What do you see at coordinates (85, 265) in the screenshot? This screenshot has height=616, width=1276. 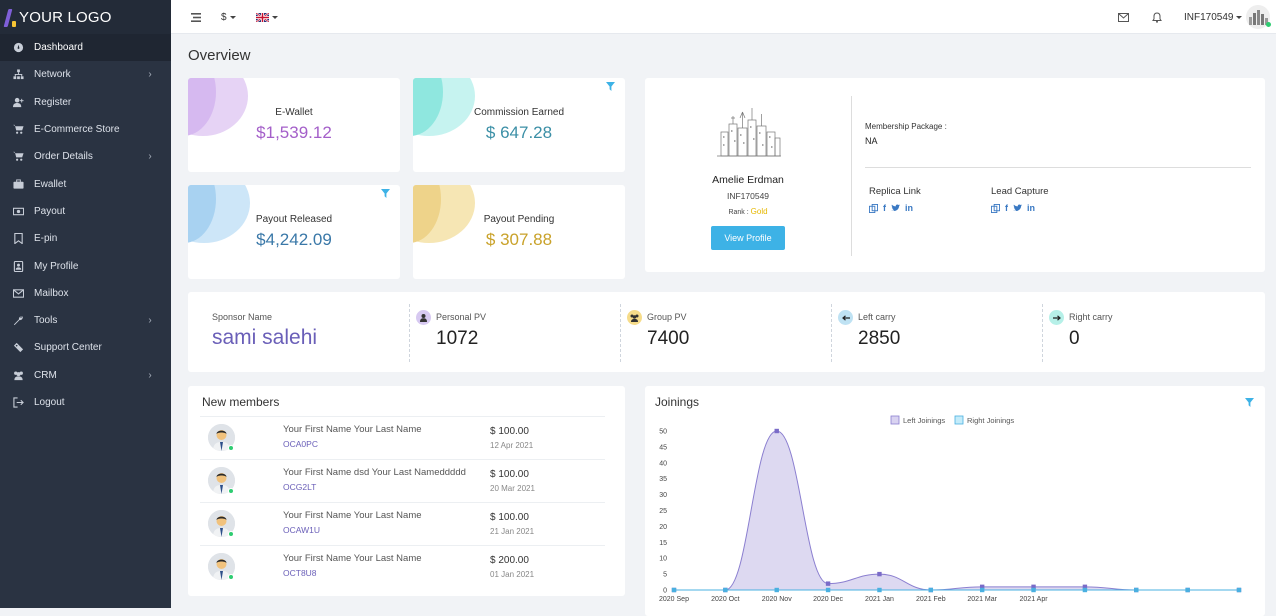 I see `sidebar-item-my-profile: My Profile` at bounding box center [85, 265].